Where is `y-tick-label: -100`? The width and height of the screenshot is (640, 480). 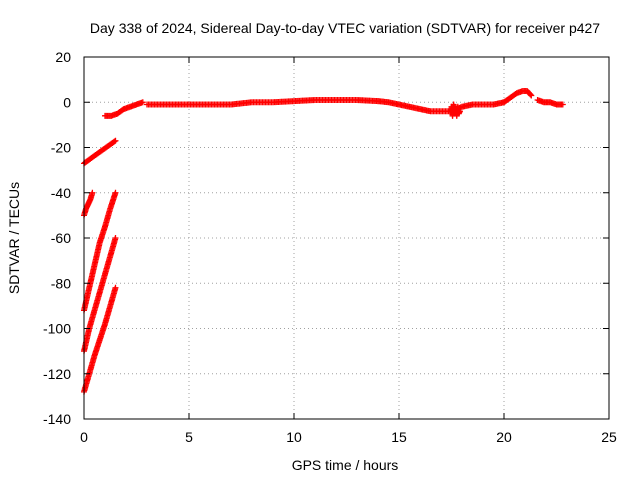 y-tick-label: -100 is located at coordinates (57, 329).